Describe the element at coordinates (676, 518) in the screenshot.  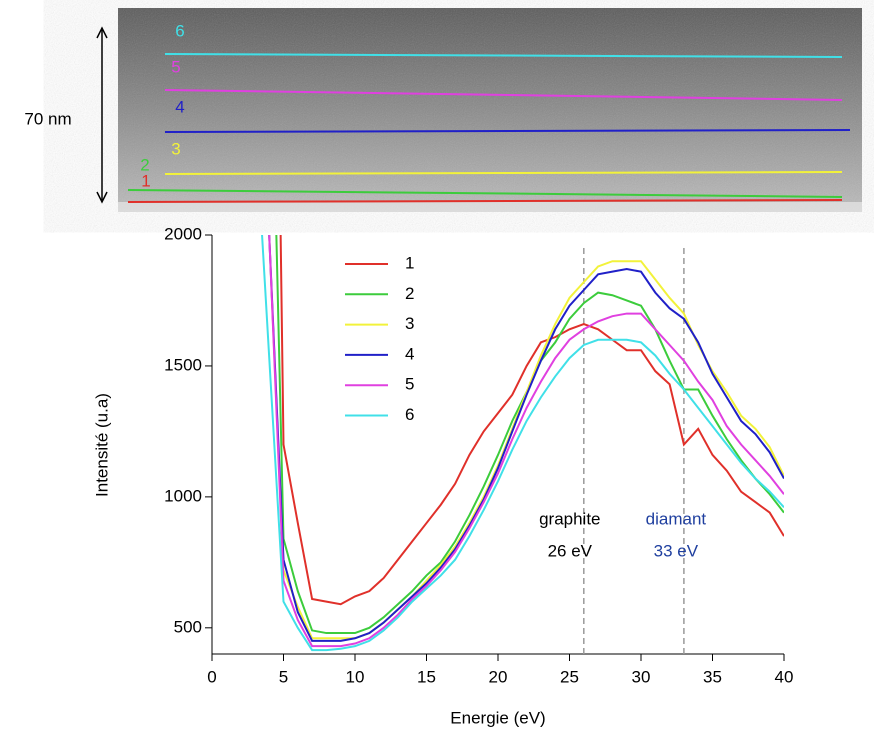
I see `annotation: diamant` at that location.